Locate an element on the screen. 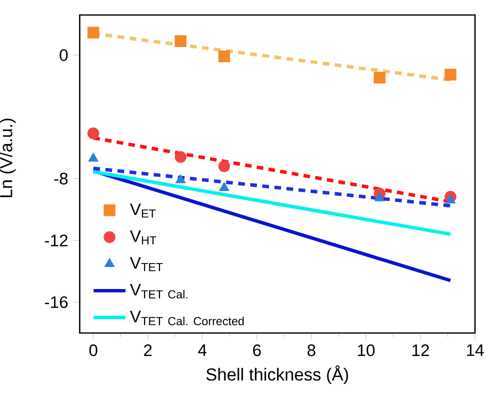 This screenshot has width=489, height=401. x-tick-label: 12 is located at coordinates (420, 350).